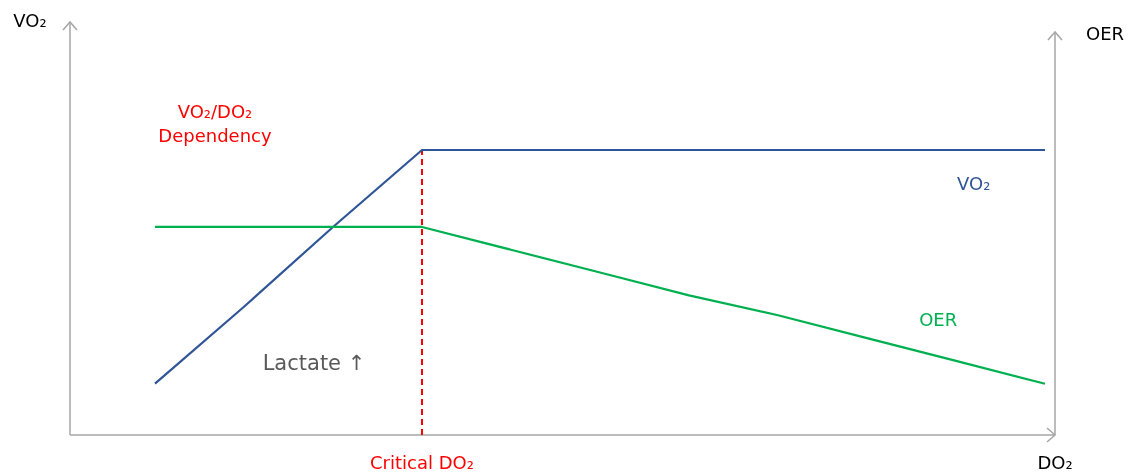 This screenshot has height=475, width=1131. Describe the element at coordinates (938, 319) in the screenshot. I see `series-label: OER` at that location.